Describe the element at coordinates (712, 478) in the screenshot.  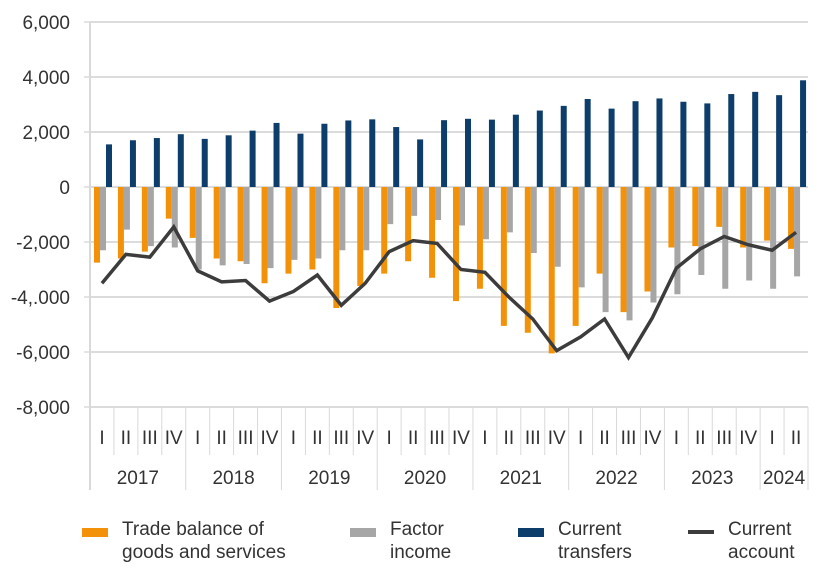
I see `year-label: 2023` at that location.